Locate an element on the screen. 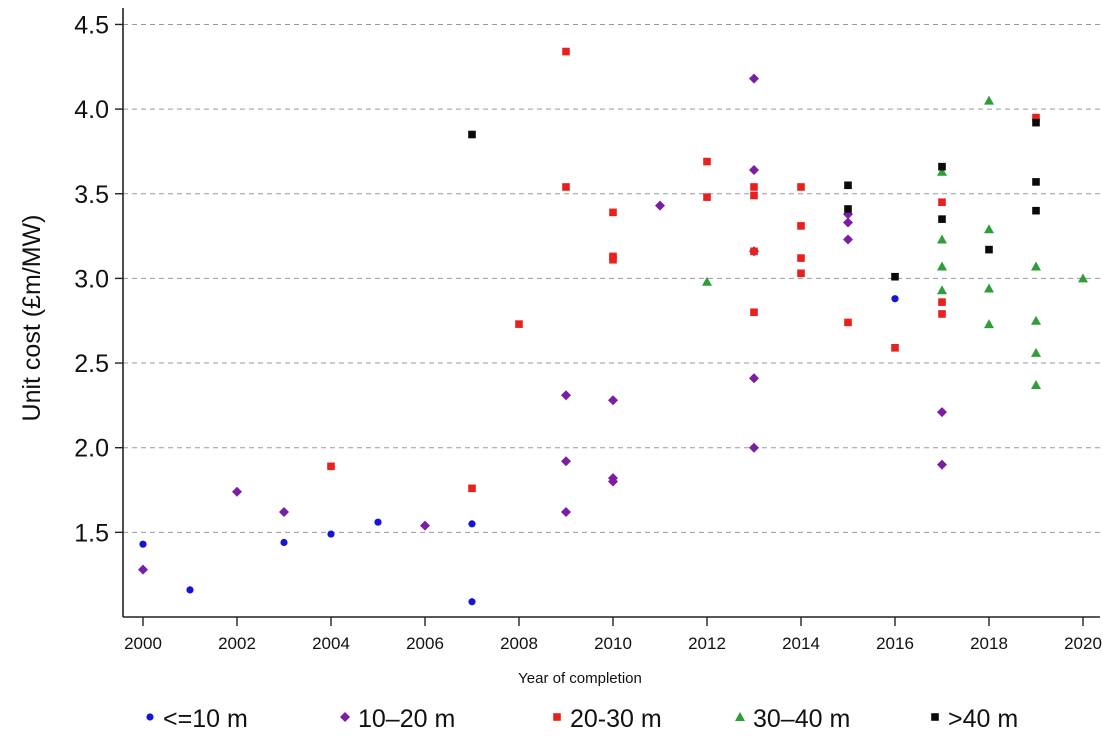 This screenshot has height=742, width=1103. x-tick-label: 2014 is located at coordinates (801, 643).